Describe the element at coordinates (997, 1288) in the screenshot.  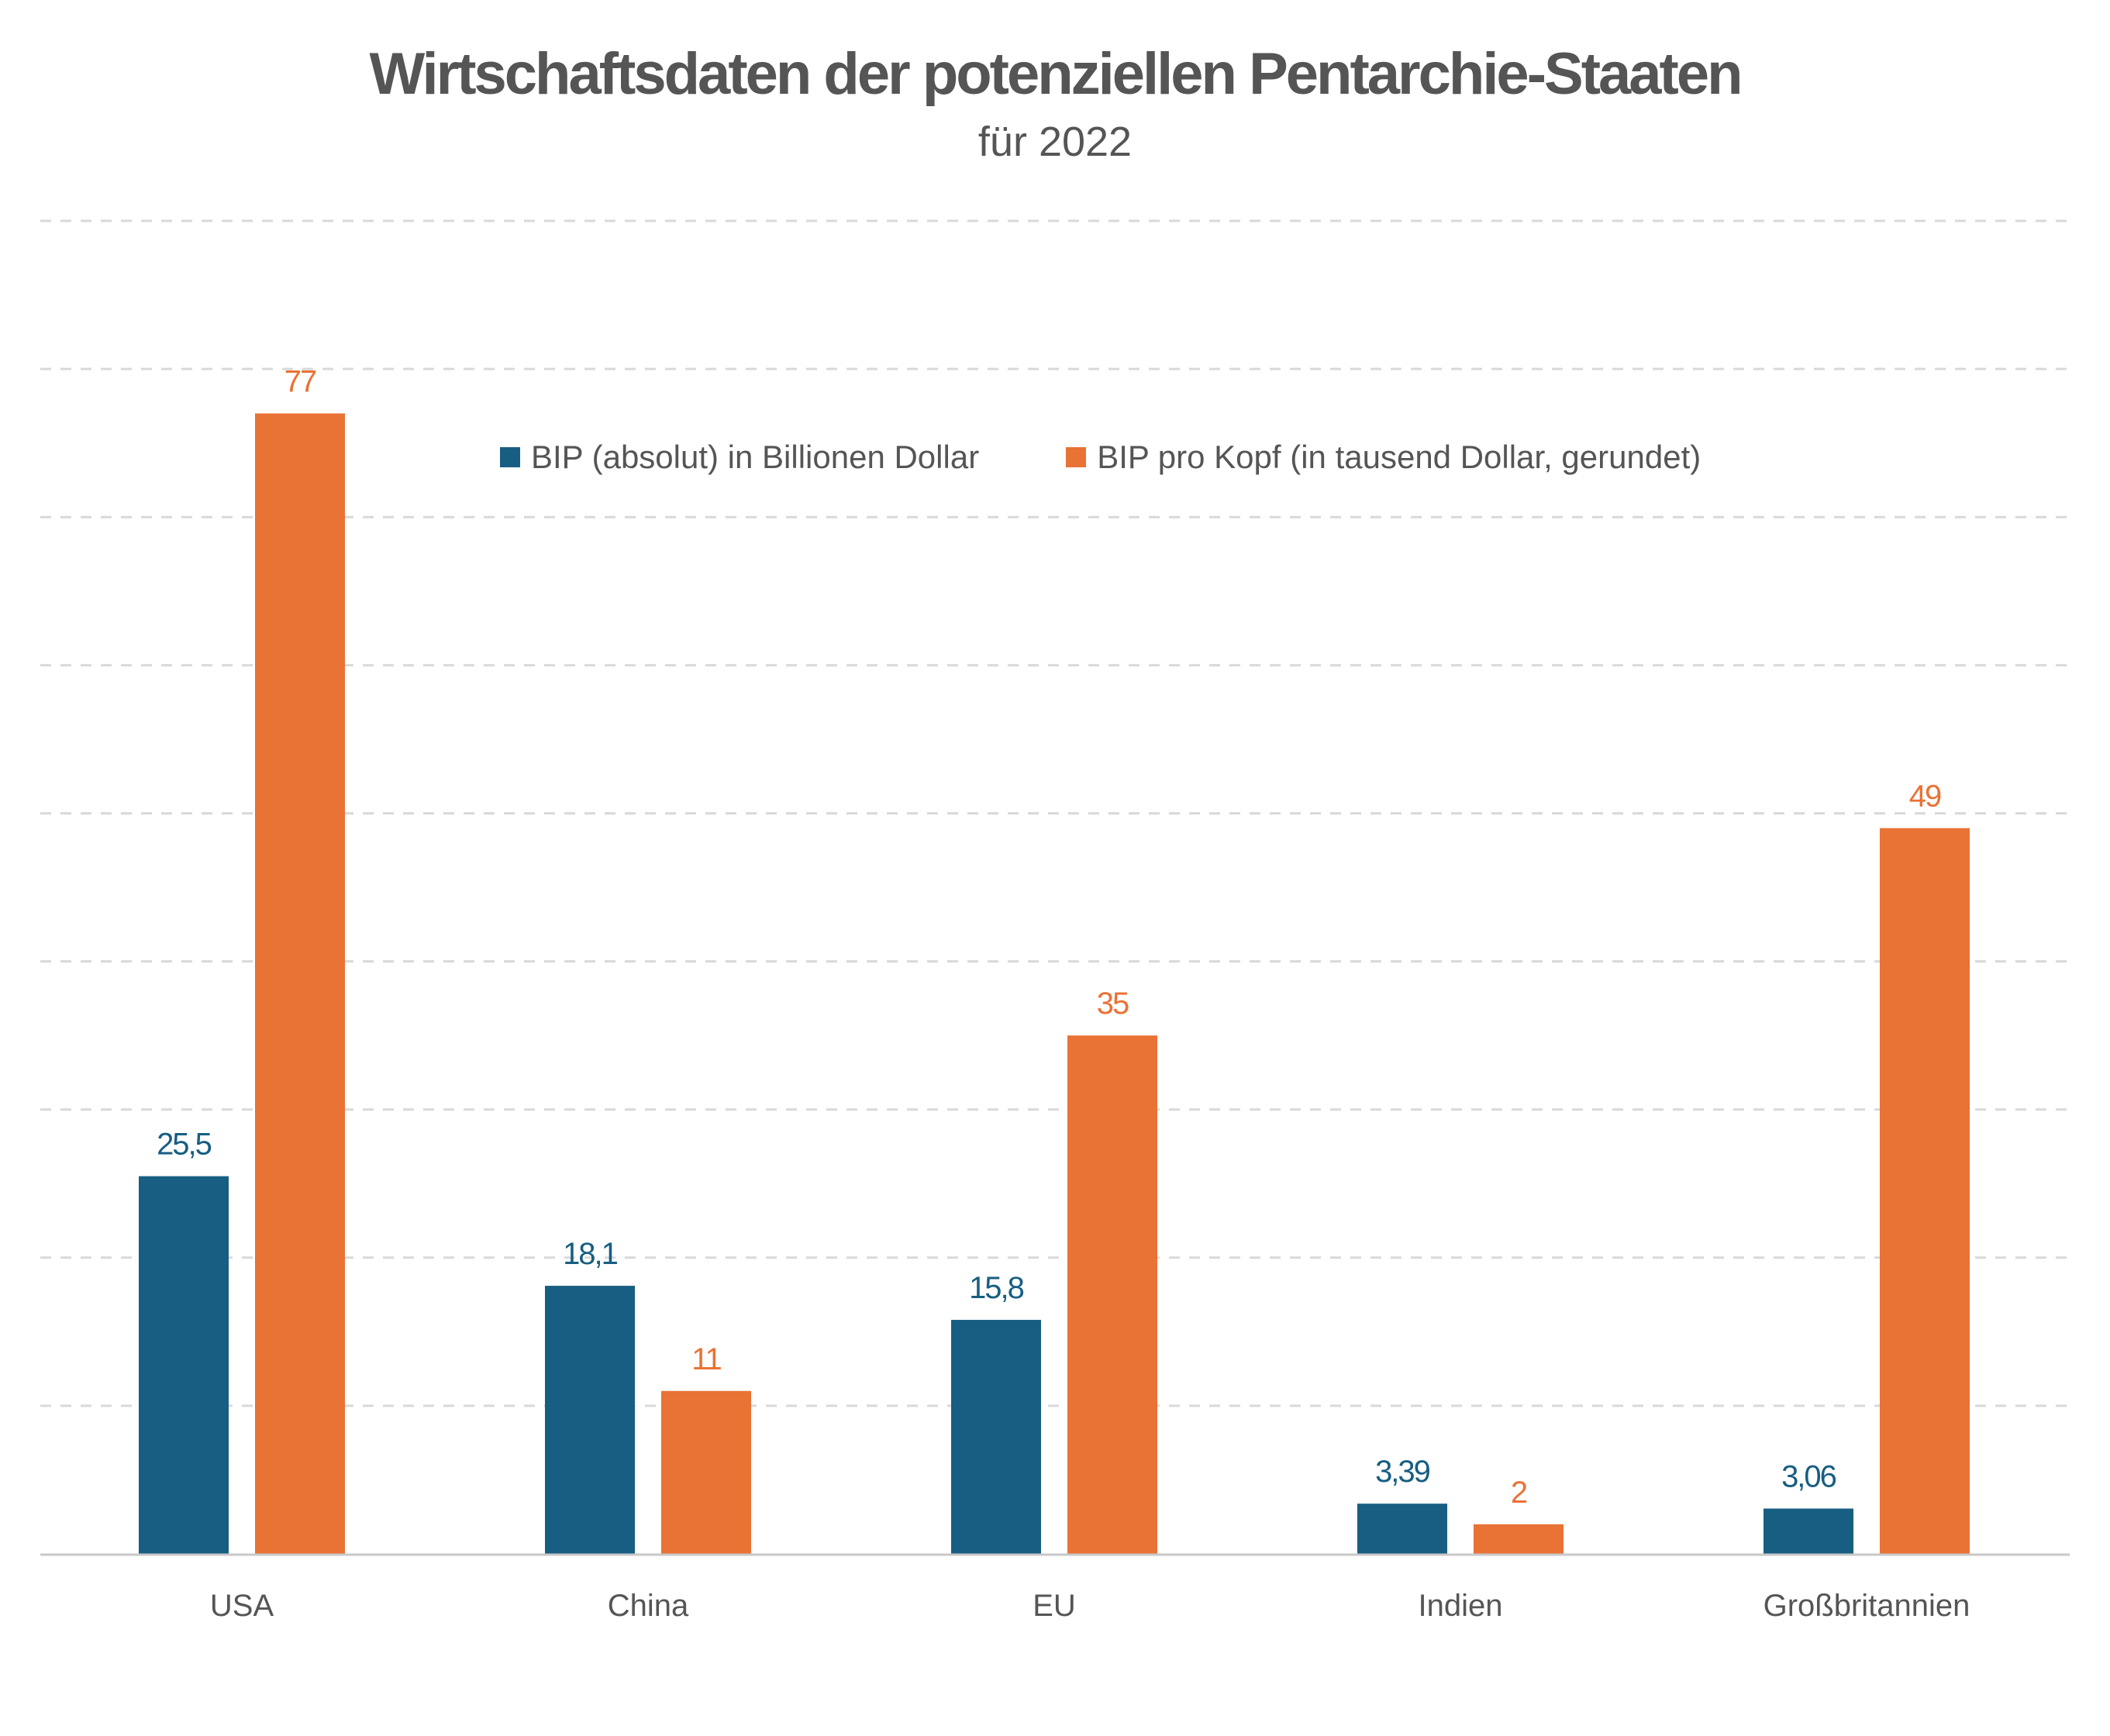
I see `value-label-eu-series-1: 15,8` at that location.